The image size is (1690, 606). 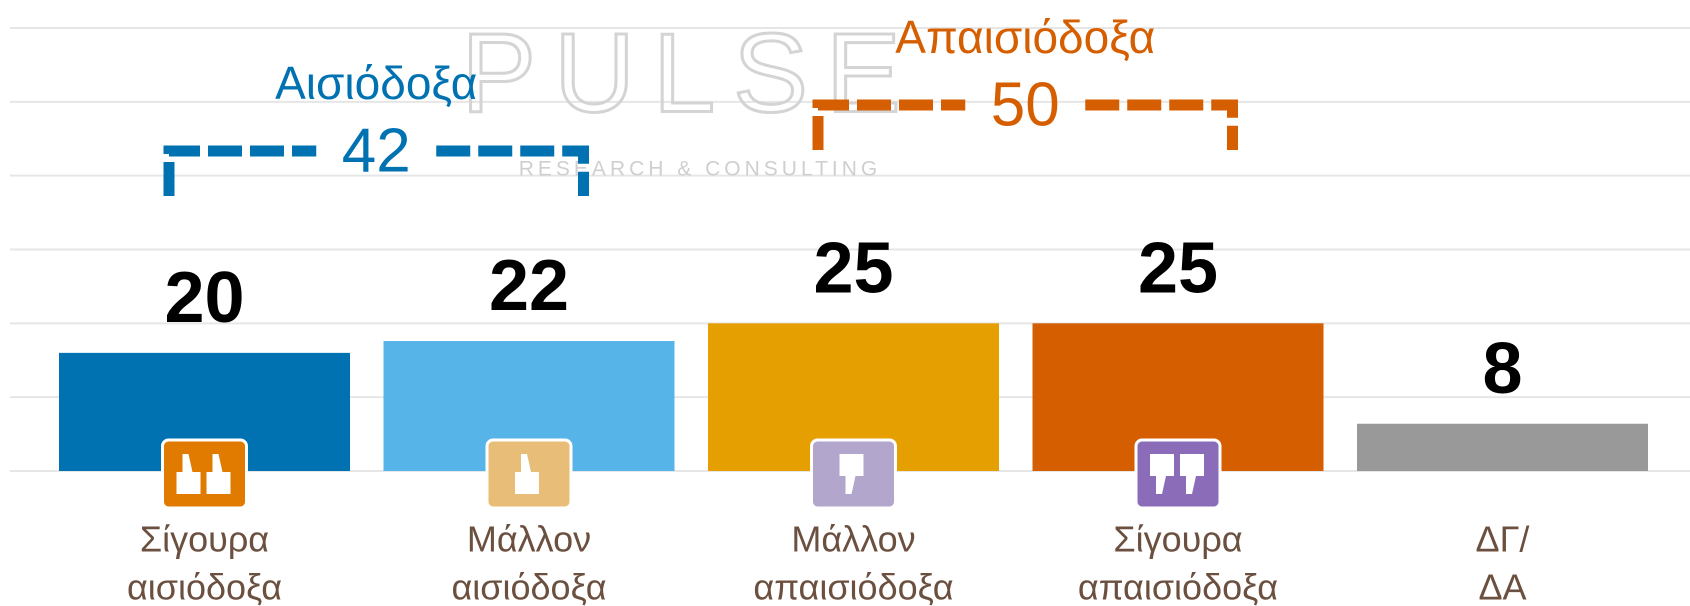 I want to click on value-label: 20, so click(x=204, y=298).